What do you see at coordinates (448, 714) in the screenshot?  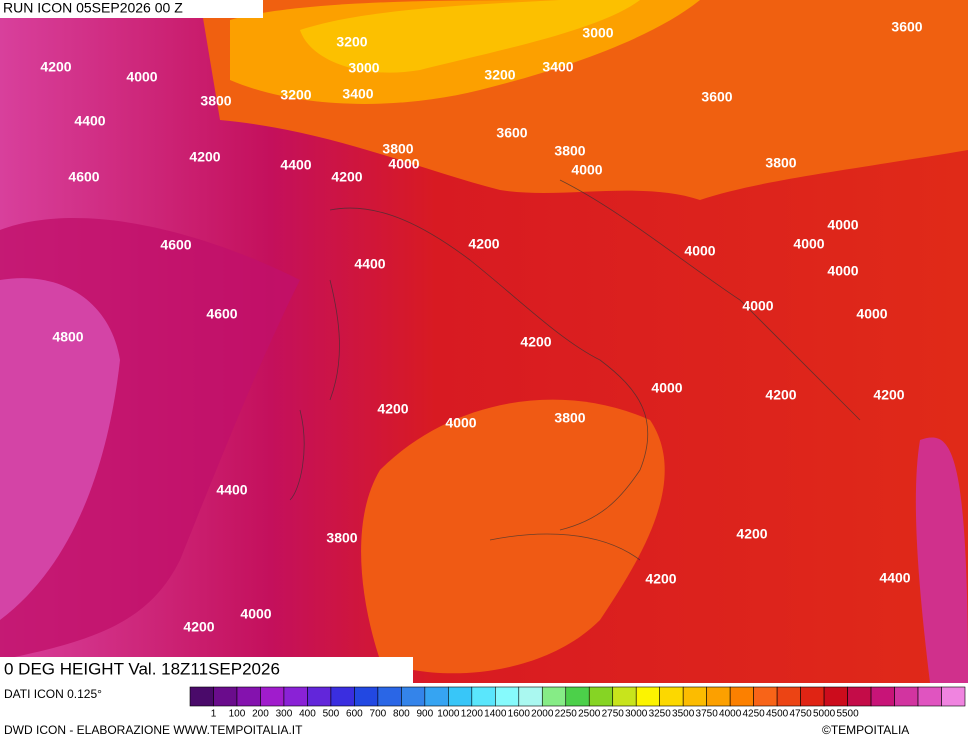 I see `legend-label: 1000` at bounding box center [448, 714].